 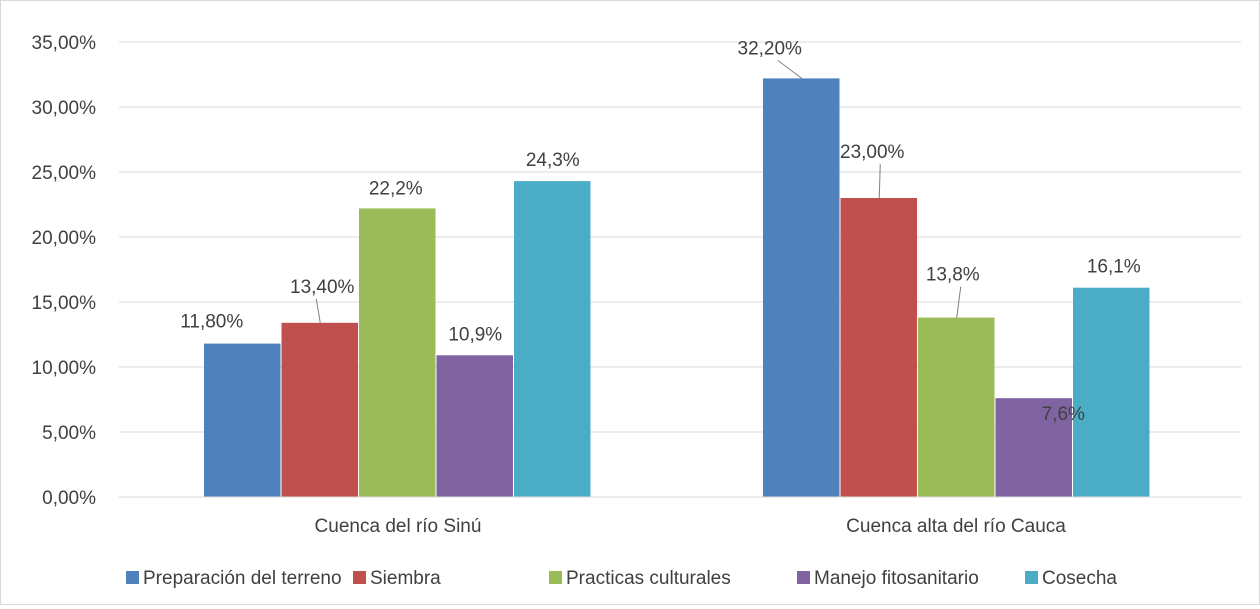 What do you see at coordinates (322, 287) in the screenshot?
I see `data-label: 13,40%` at bounding box center [322, 287].